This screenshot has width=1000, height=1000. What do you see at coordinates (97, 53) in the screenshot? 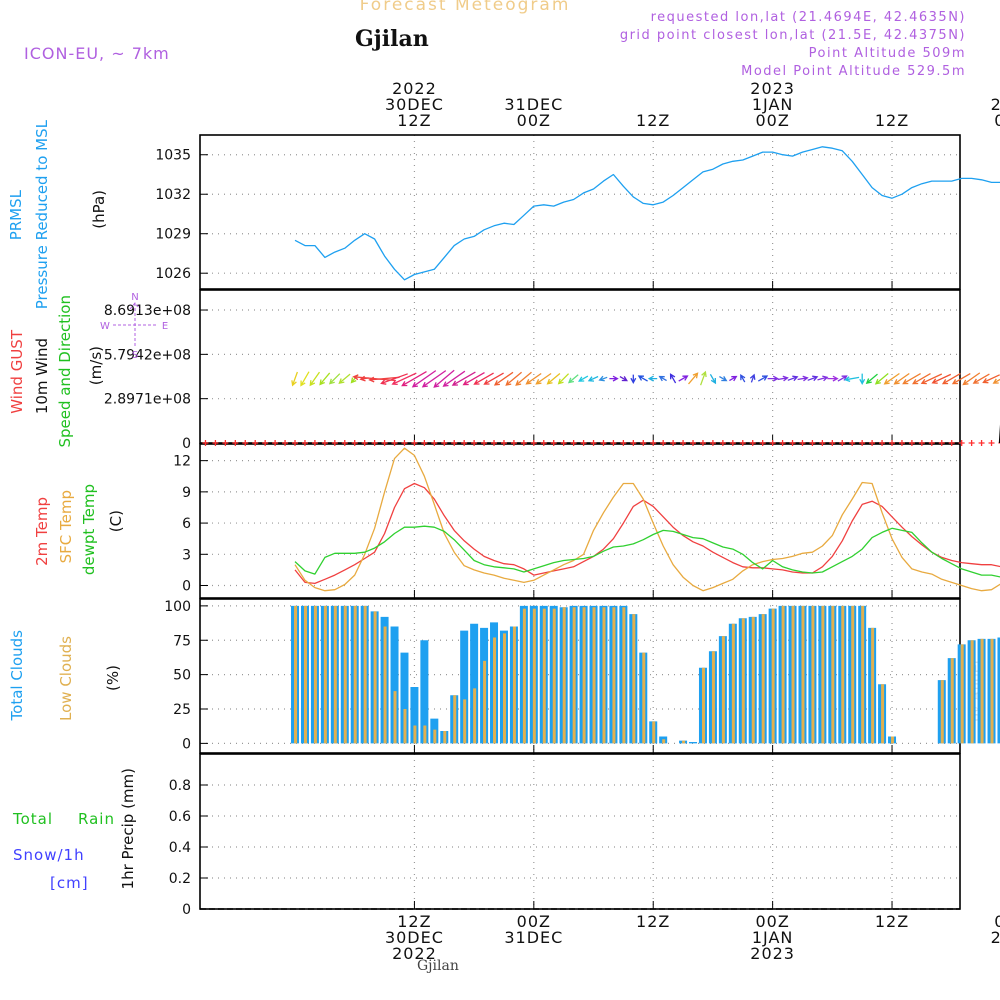
I see `model-name: ICON-EU, ~ 7km` at bounding box center [97, 53].